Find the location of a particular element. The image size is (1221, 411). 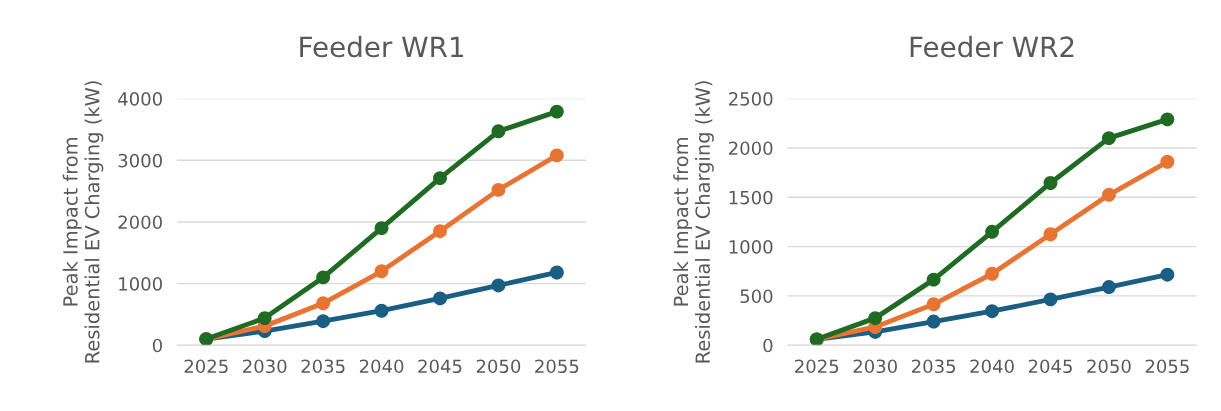

chart-title: Feeder WR2 is located at coordinates (992, 46).